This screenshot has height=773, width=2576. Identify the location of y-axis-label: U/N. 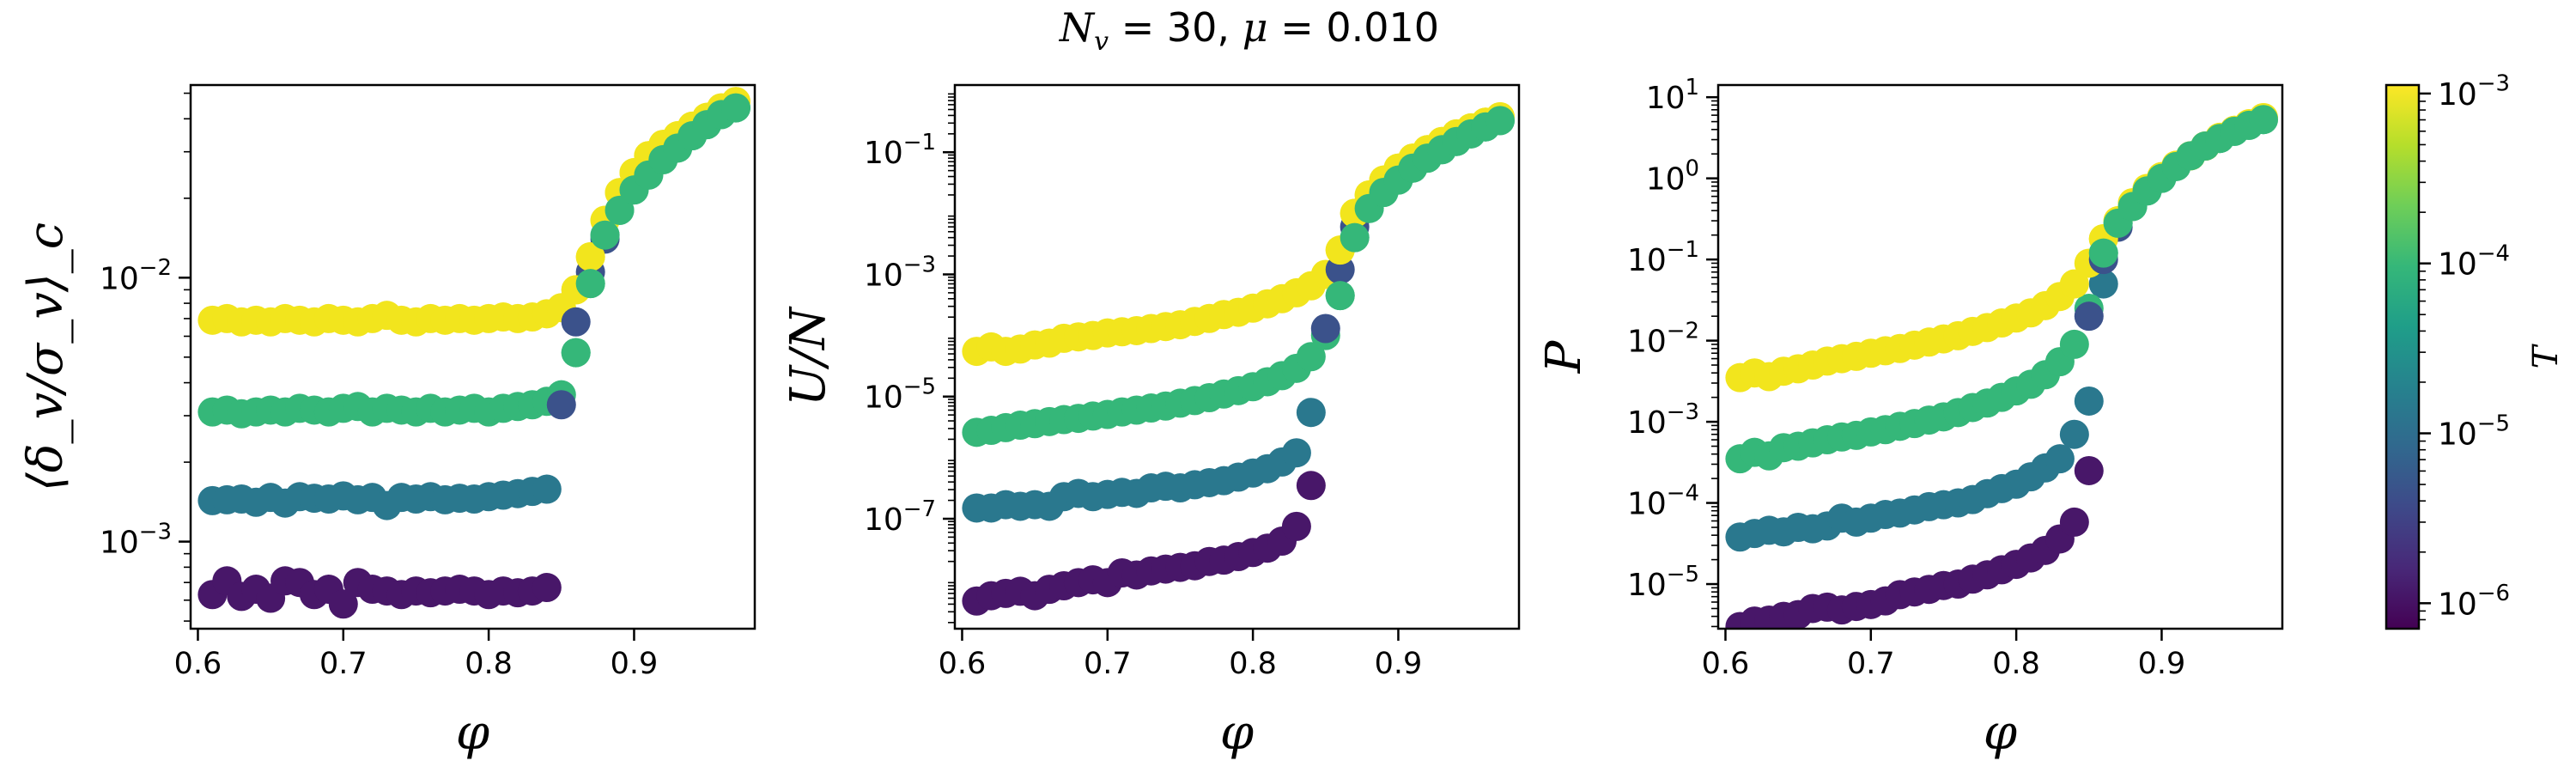
(808, 356).